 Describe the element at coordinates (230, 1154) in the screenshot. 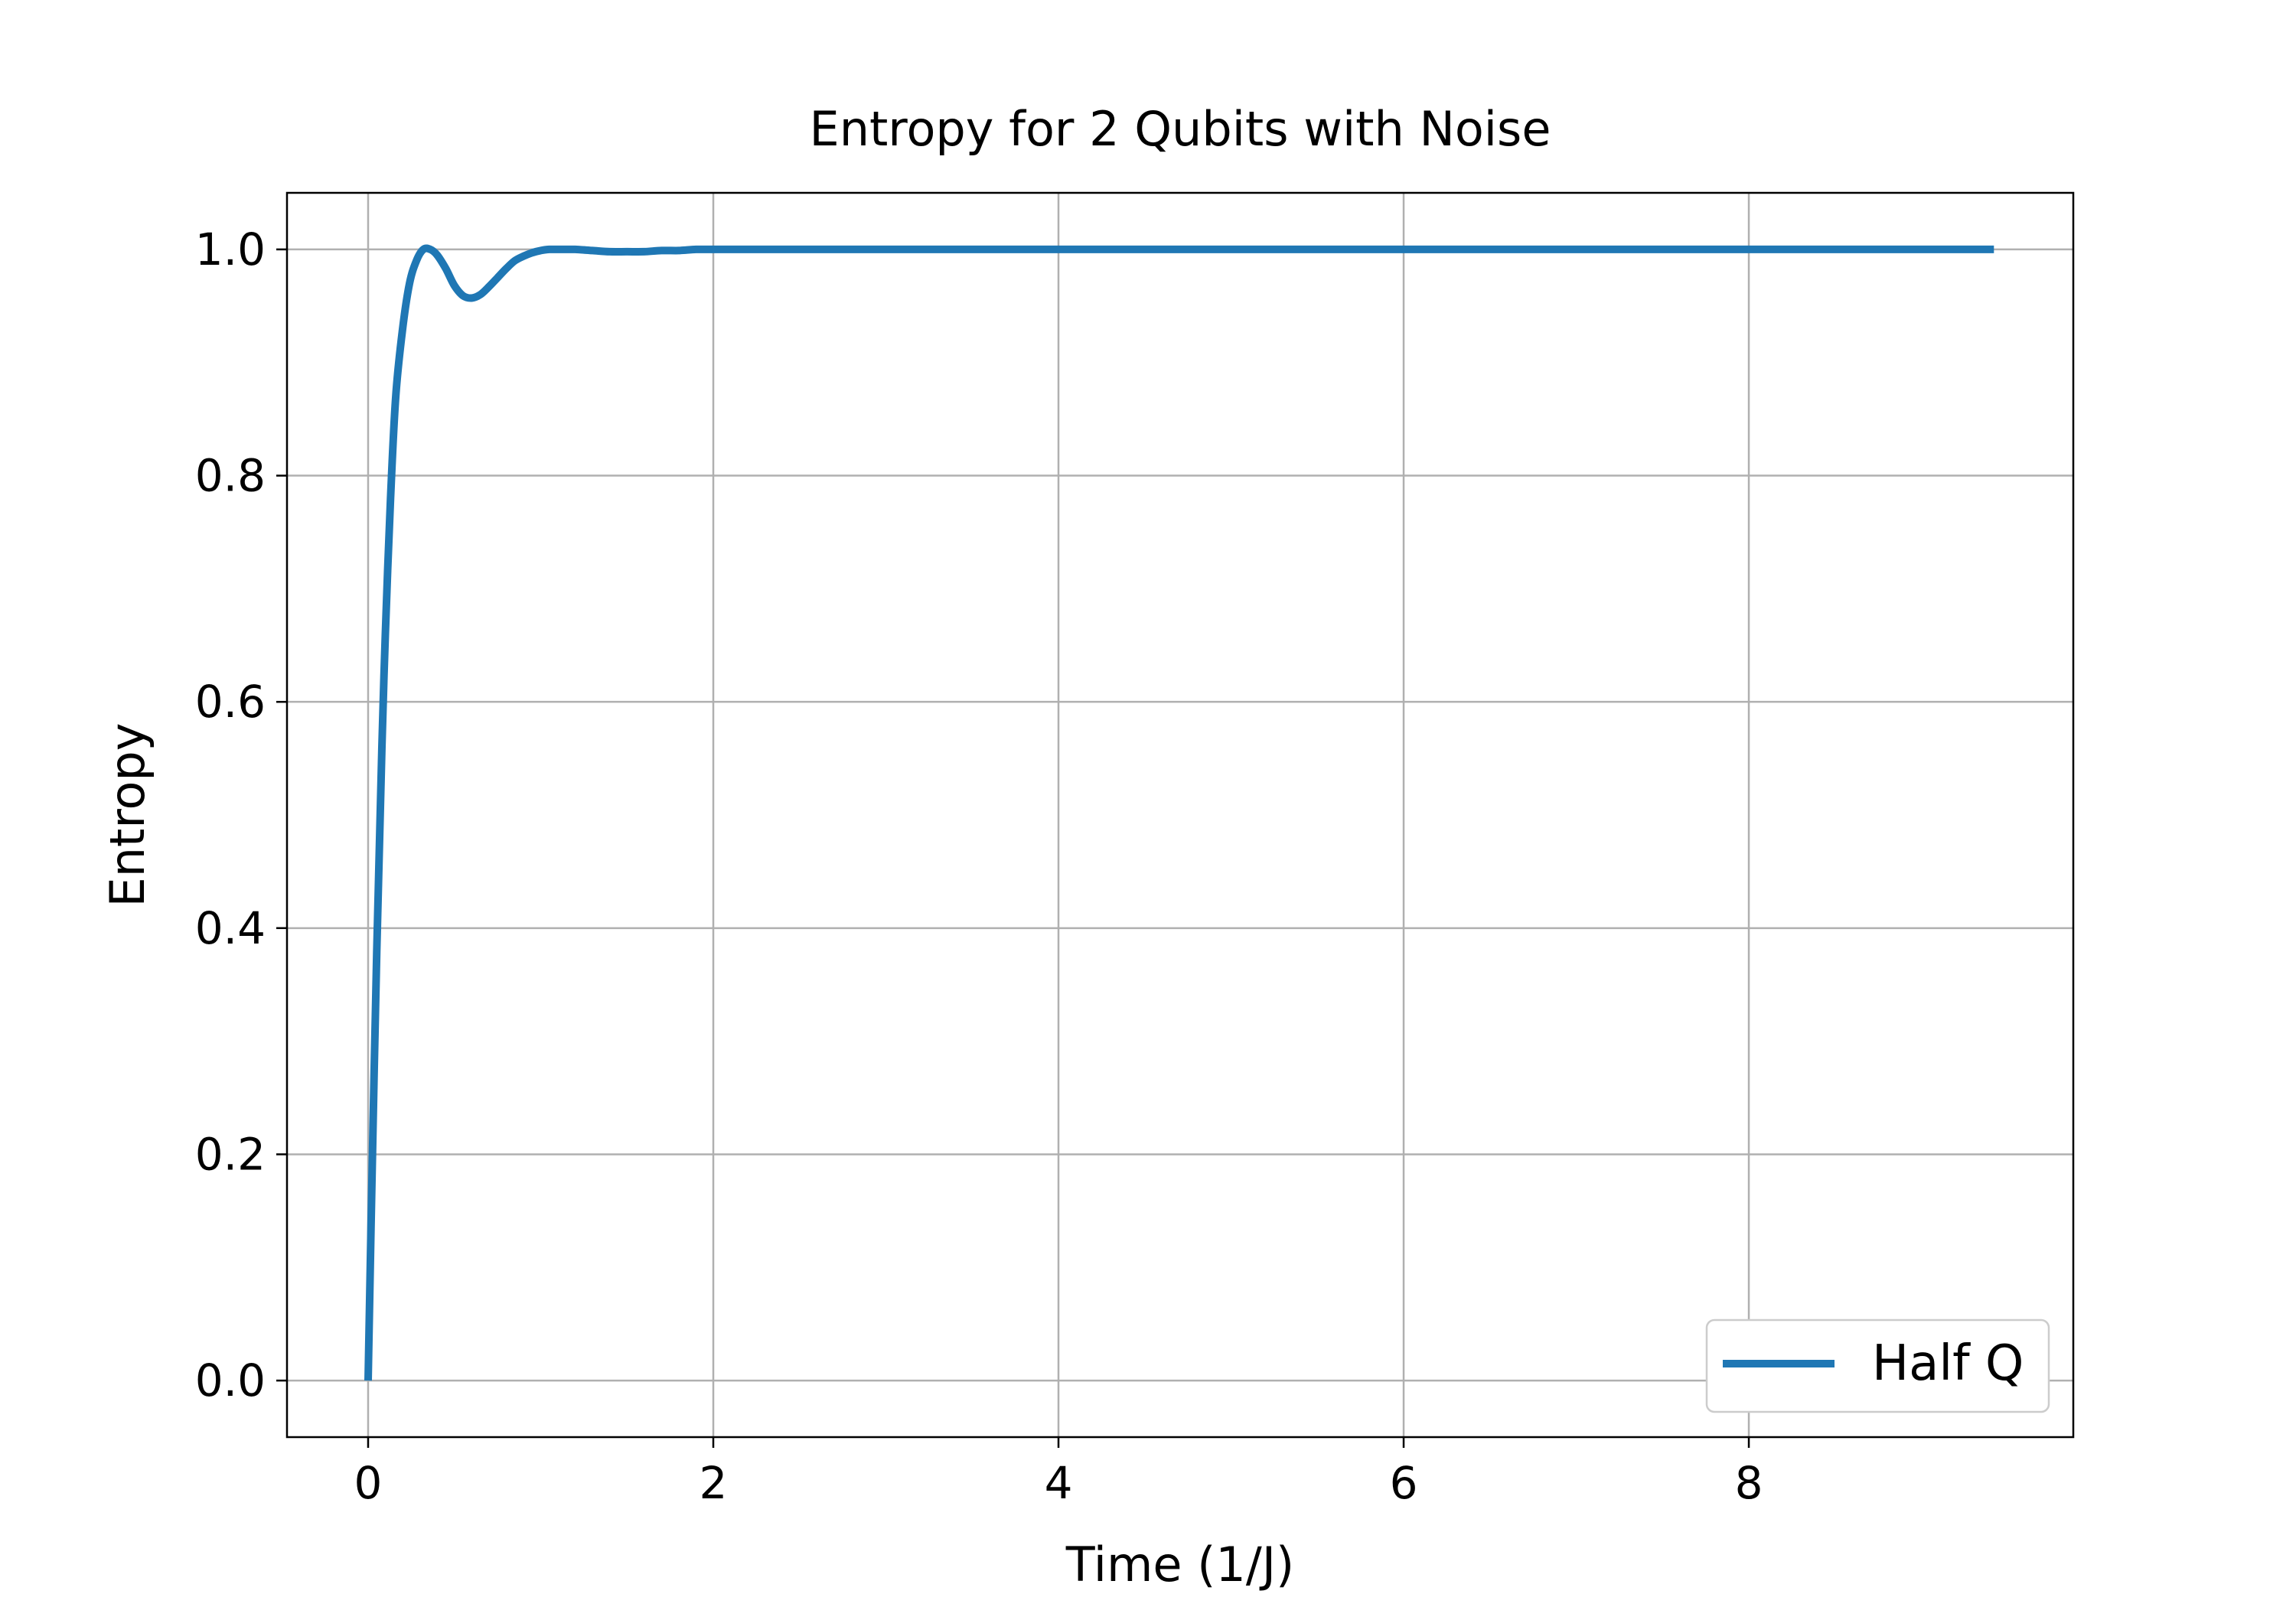

I see `y-tick-label: 0.2` at that location.